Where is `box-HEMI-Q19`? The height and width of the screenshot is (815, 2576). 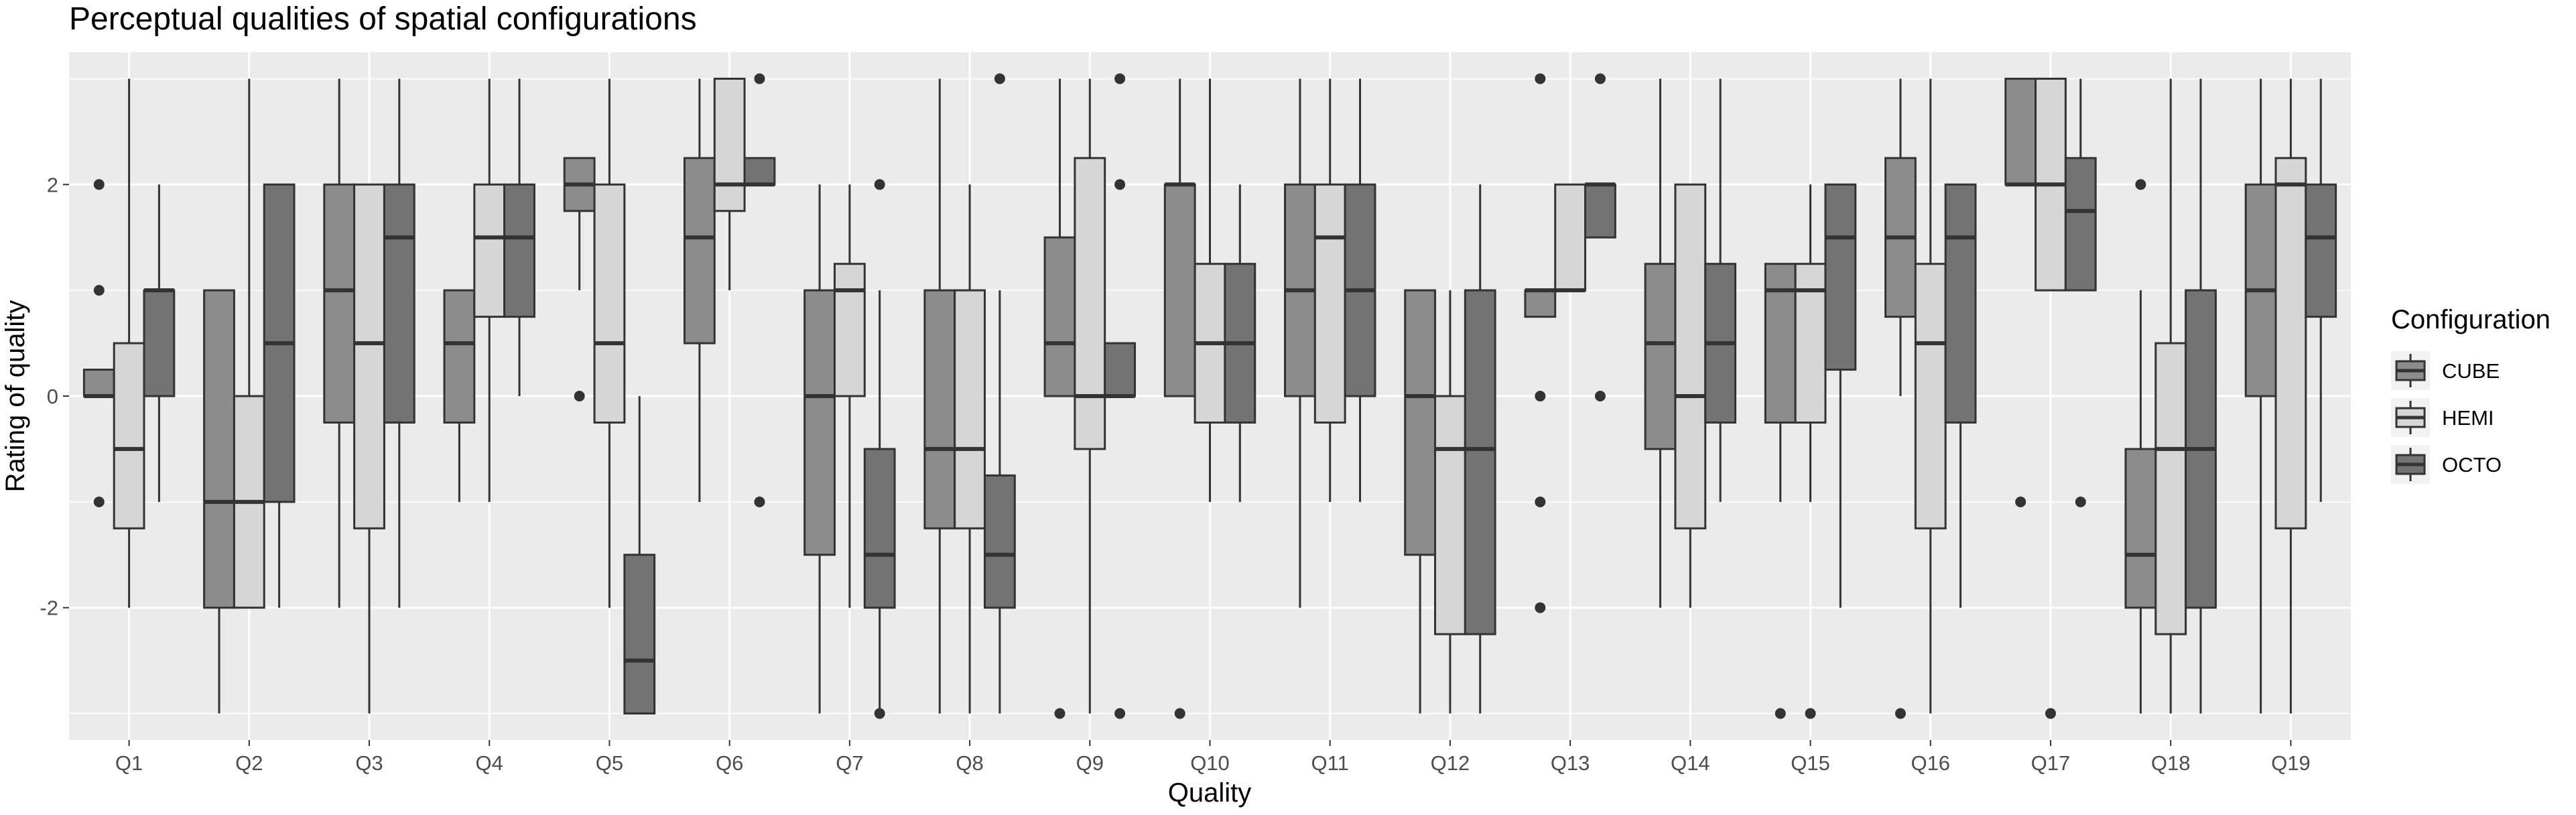 box-HEMI-Q19 is located at coordinates (2290, 396).